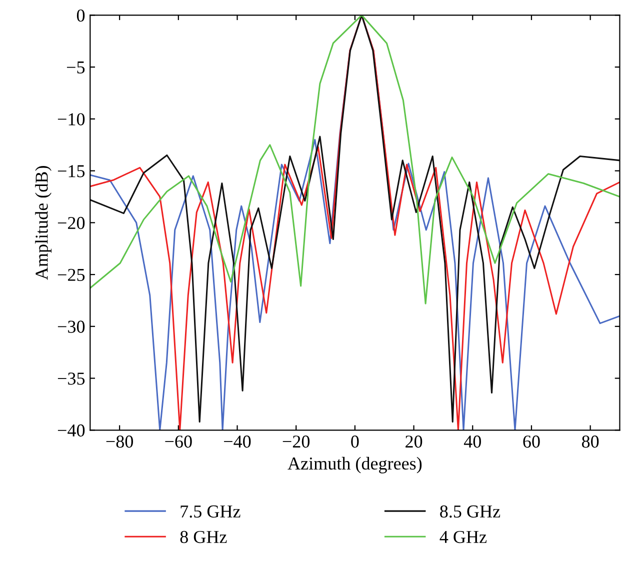  What do you see at coordinates (237, 442) in the screenshot?
I see `x-tick-label: −40` at bounding box center [237, 442].